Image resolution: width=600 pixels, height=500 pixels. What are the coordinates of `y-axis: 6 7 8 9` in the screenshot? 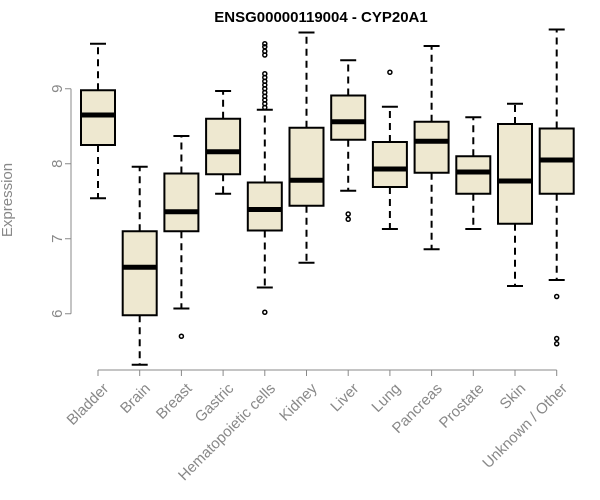 It's located at (60, 201).